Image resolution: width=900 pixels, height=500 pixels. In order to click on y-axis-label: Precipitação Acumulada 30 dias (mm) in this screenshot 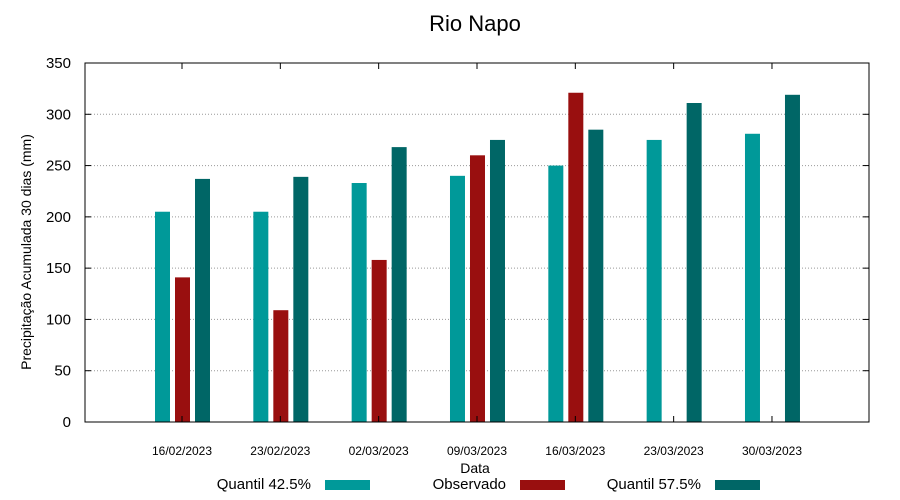, I will do `click(26, 252)`.